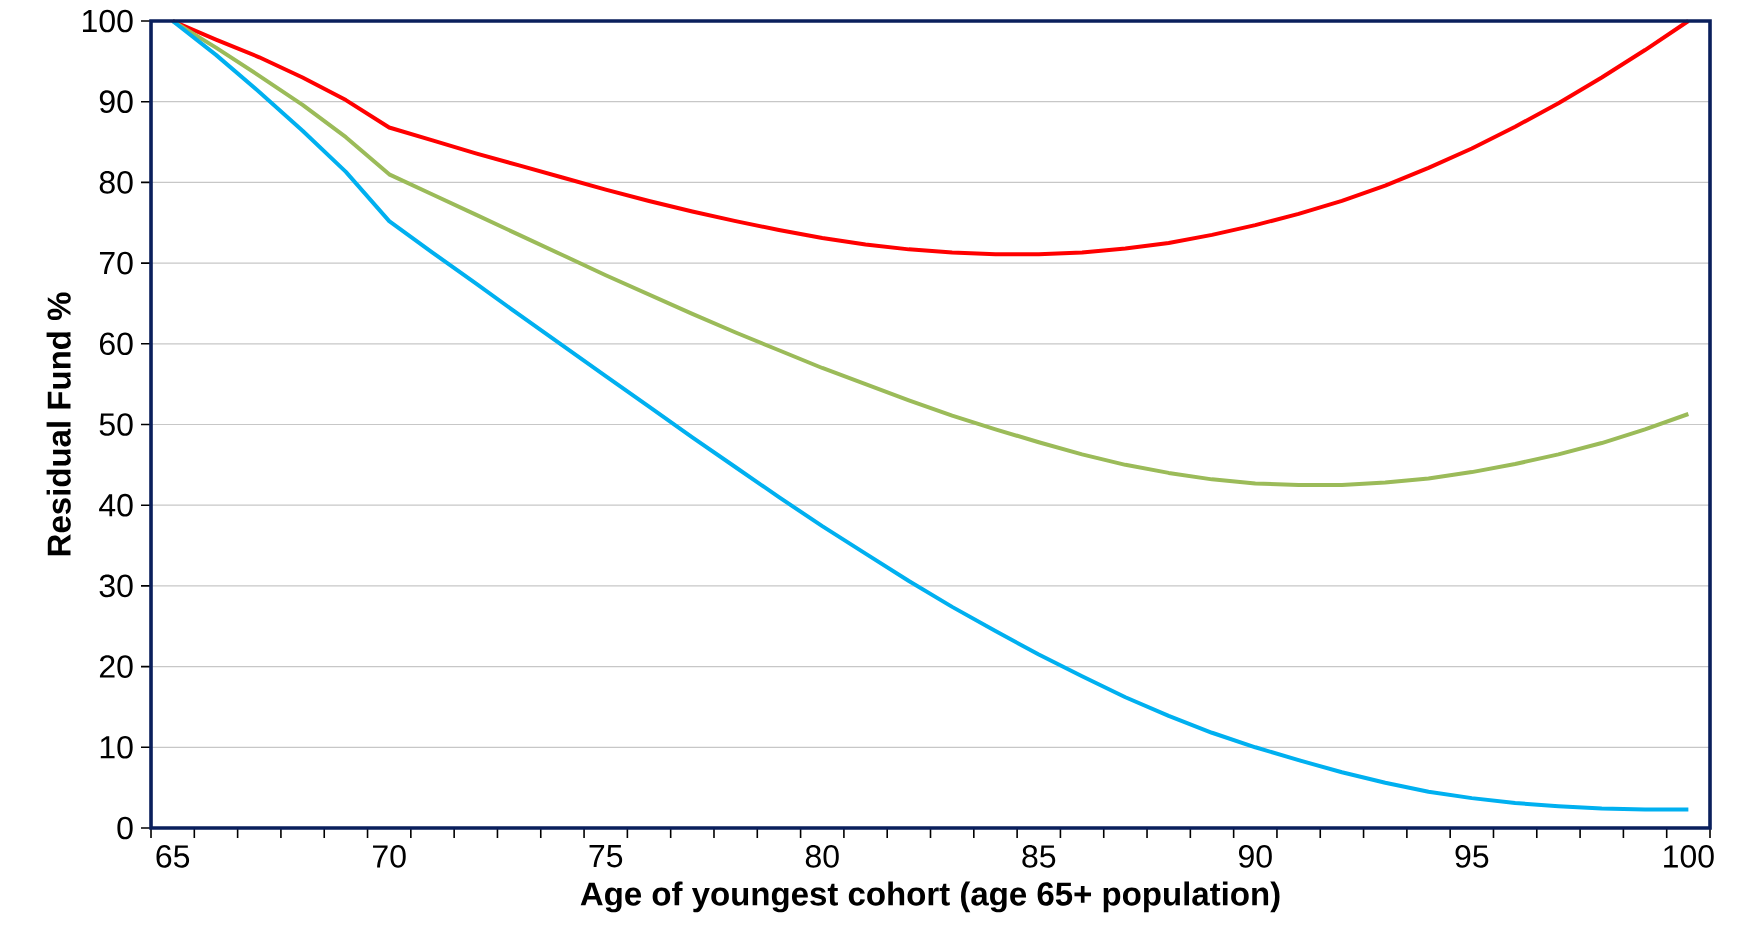 The image size is (1738, 940). What do you see at coordinates (108, 21) in the screenshot?
I see `y-tick-label: 100` at bounding box center [108, 21].